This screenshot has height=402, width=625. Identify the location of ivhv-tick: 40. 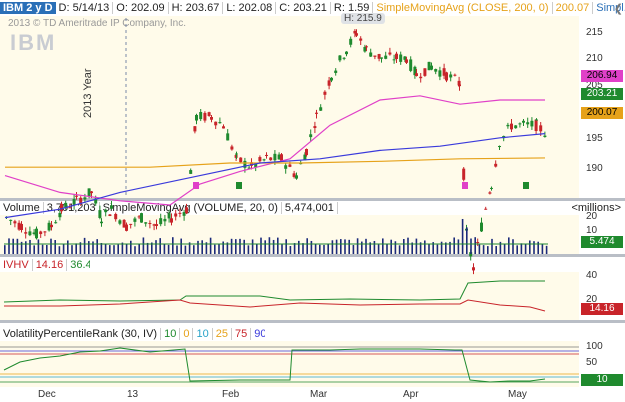
(592, 275).